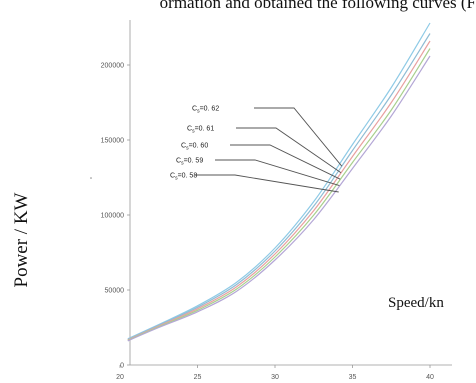 The image size is (476, 383). Describe the element at coordinates (275, 377) in the screenshot. I see `x-tick-label: 30` at that location.